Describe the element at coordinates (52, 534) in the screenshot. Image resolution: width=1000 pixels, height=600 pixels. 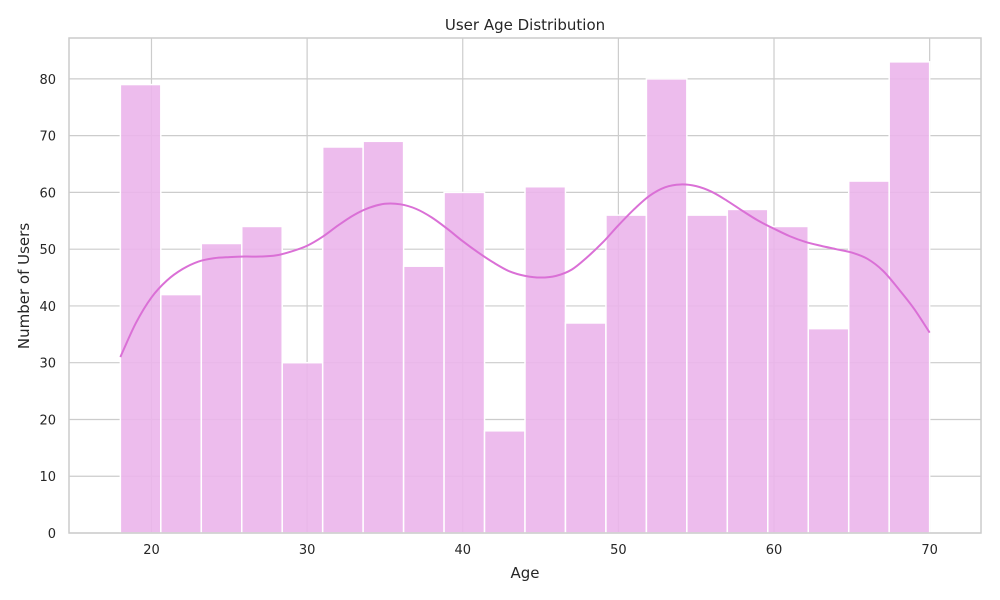
I see `y-tick-label: 0` at that location.